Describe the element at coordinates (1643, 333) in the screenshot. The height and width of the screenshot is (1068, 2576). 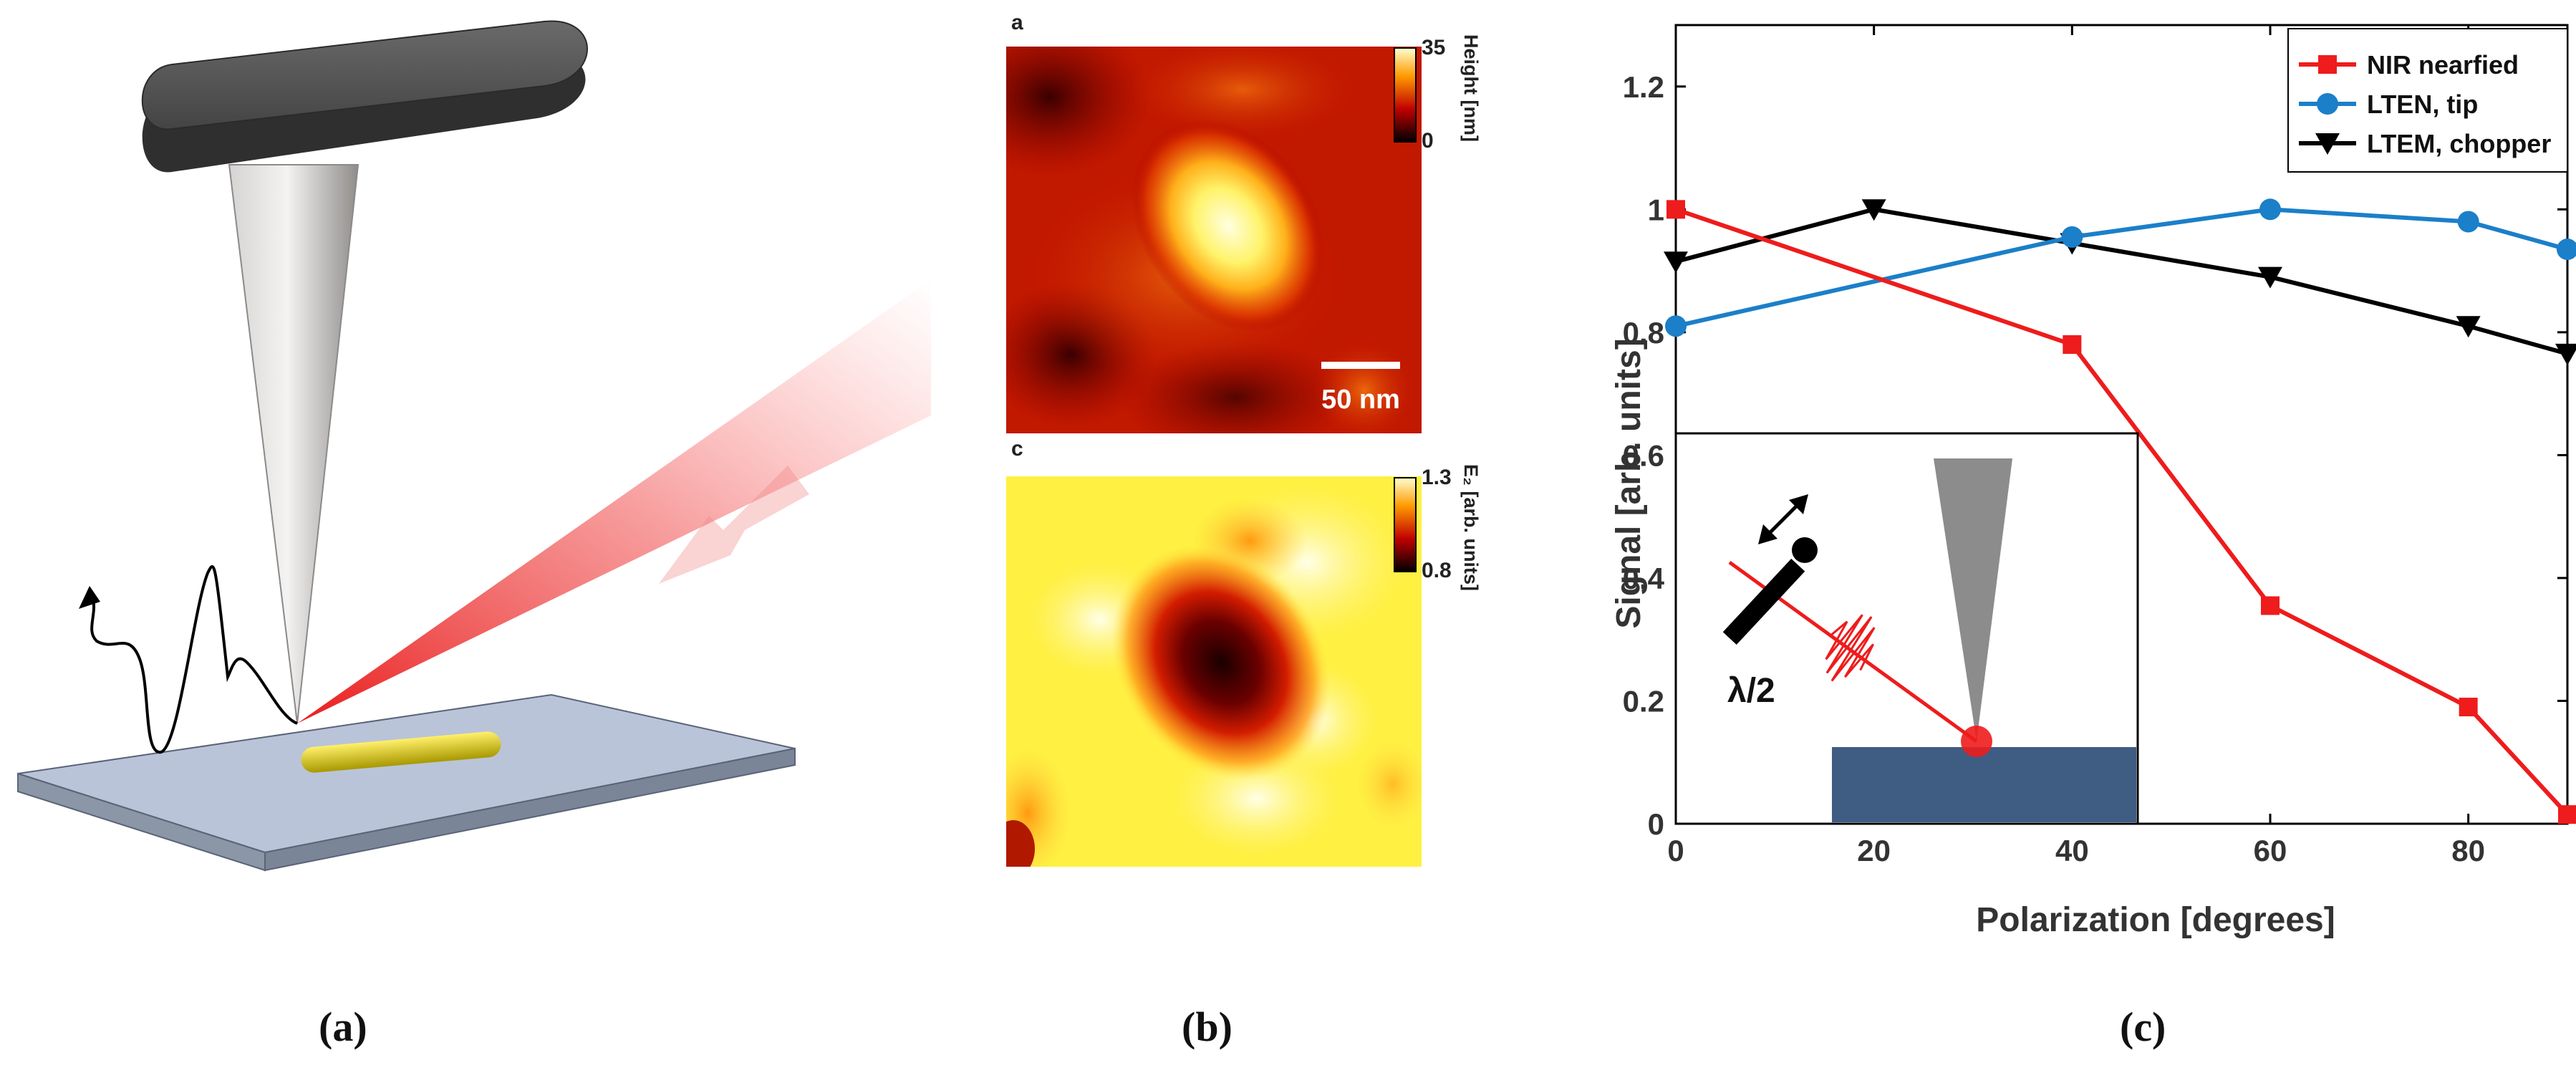
I see `y-tick-label: 0.8` at that location.